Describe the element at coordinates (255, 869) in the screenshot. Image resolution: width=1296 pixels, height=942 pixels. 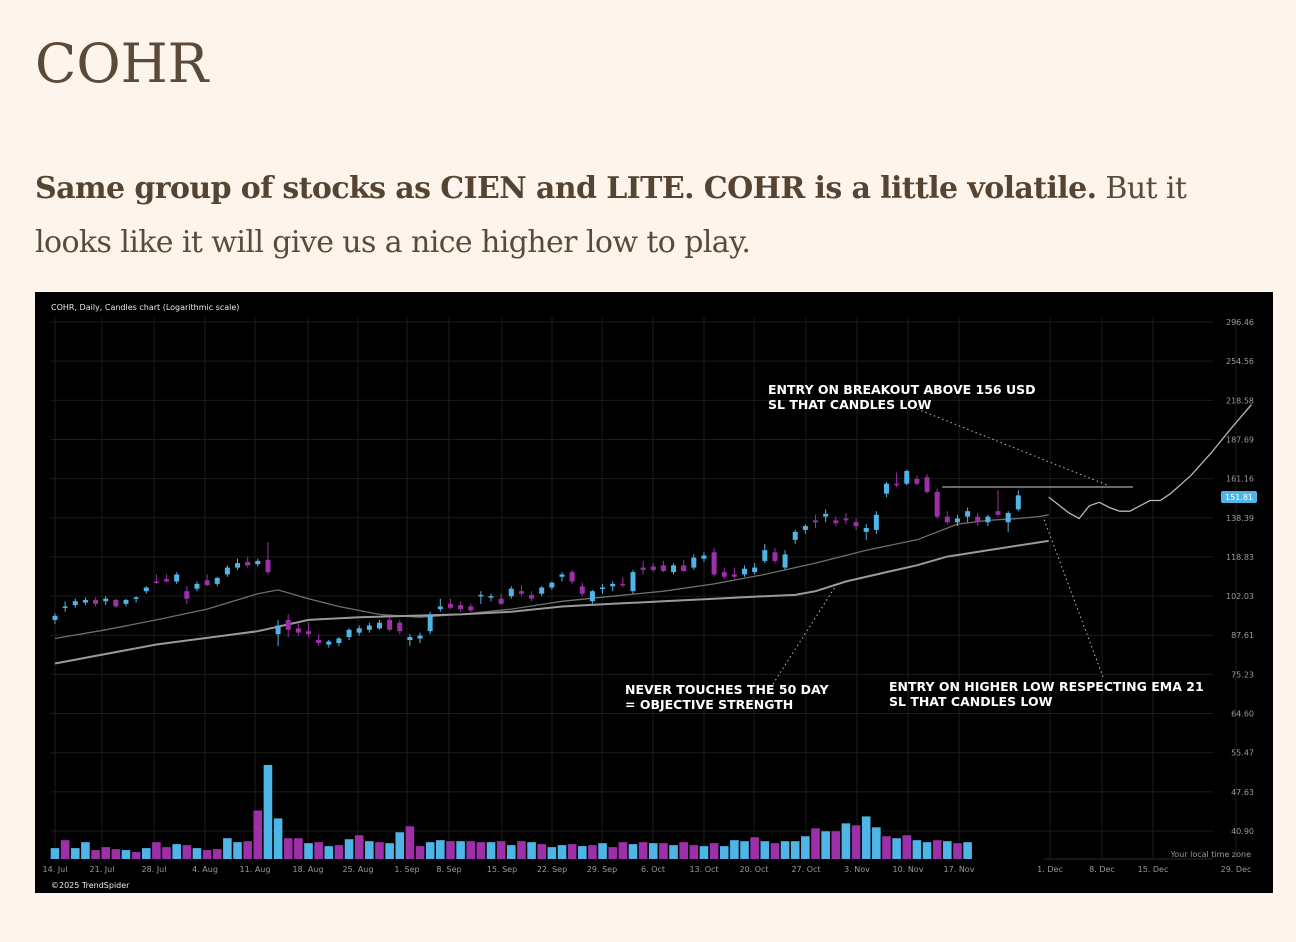
I see `x-tick-label: 11. Aug` at that location.